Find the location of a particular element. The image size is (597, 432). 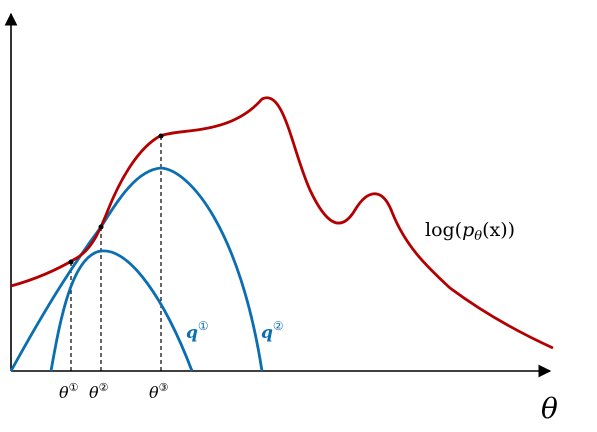

tick-label-theta-2: θ② is located at coordinates (99, 391).